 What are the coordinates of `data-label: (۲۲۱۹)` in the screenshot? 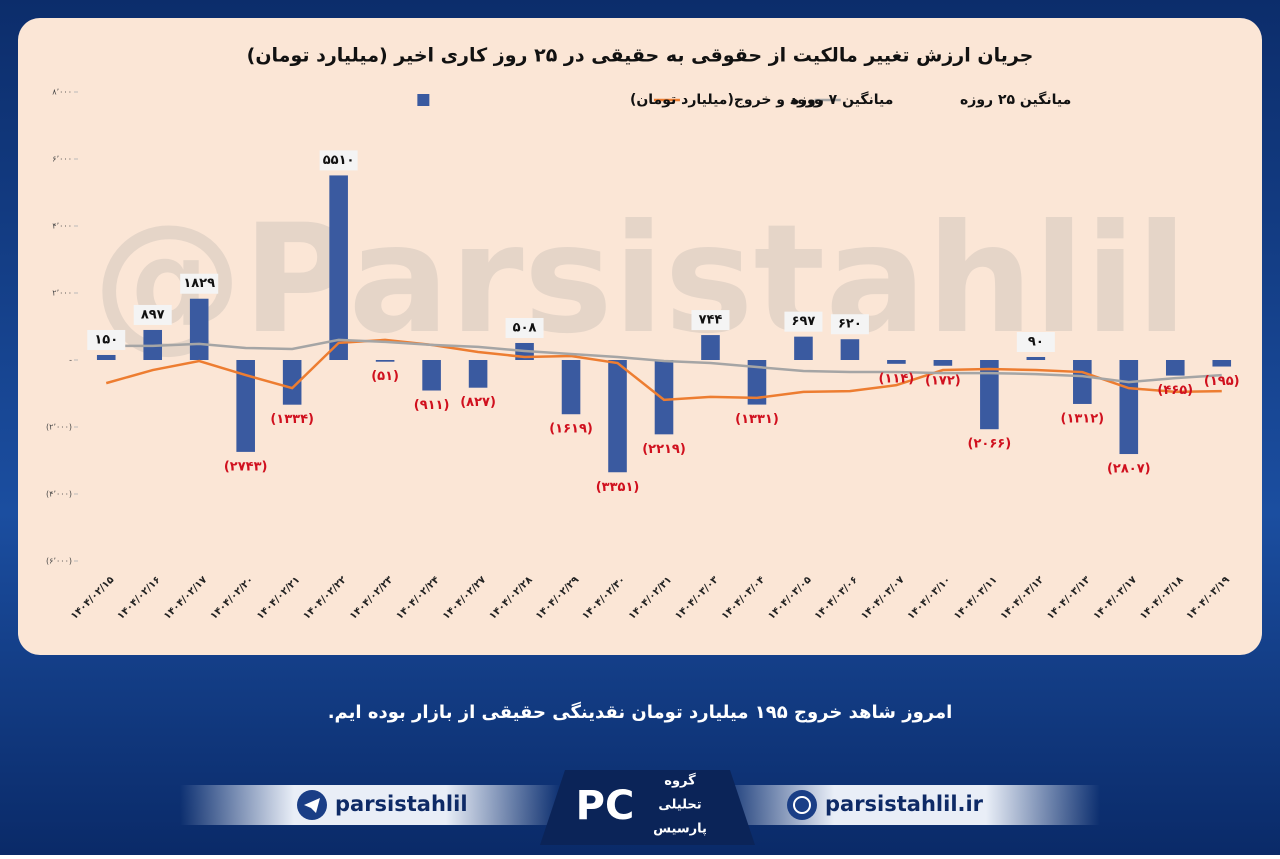 It's located at (664, 449).